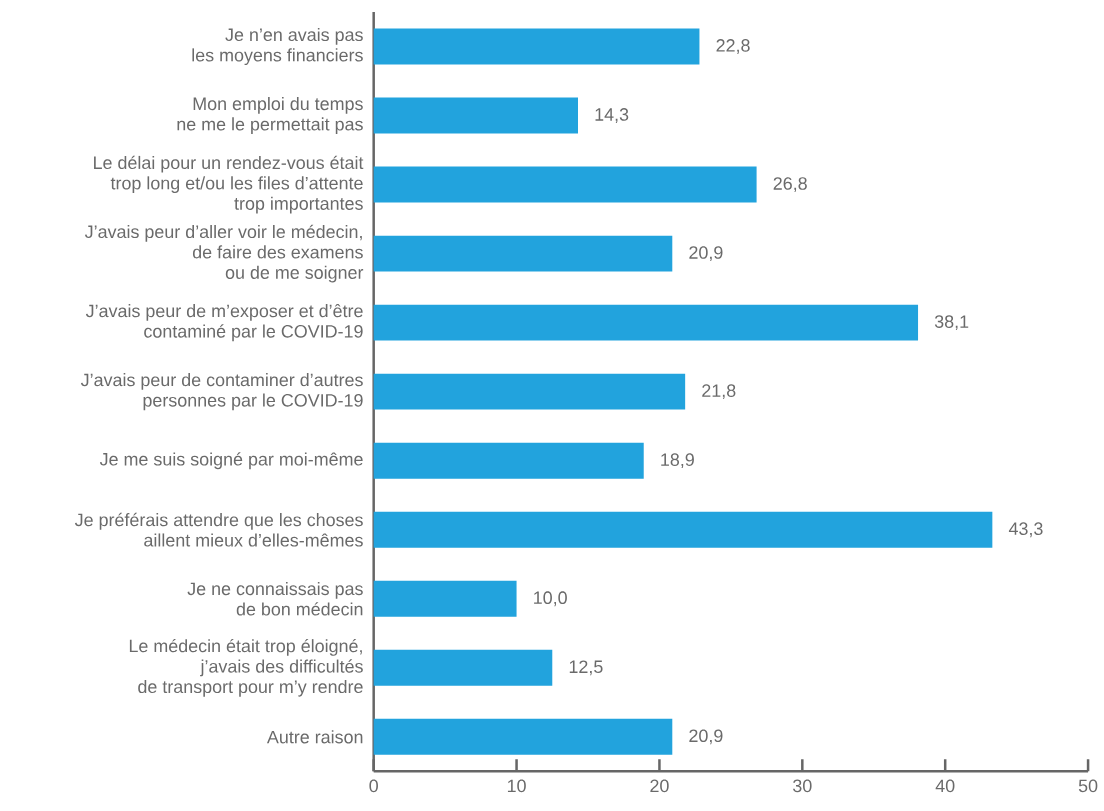 This screenshot has width=1104, height=811. I want to click on x-tick-label: 20, so click(659, 786).